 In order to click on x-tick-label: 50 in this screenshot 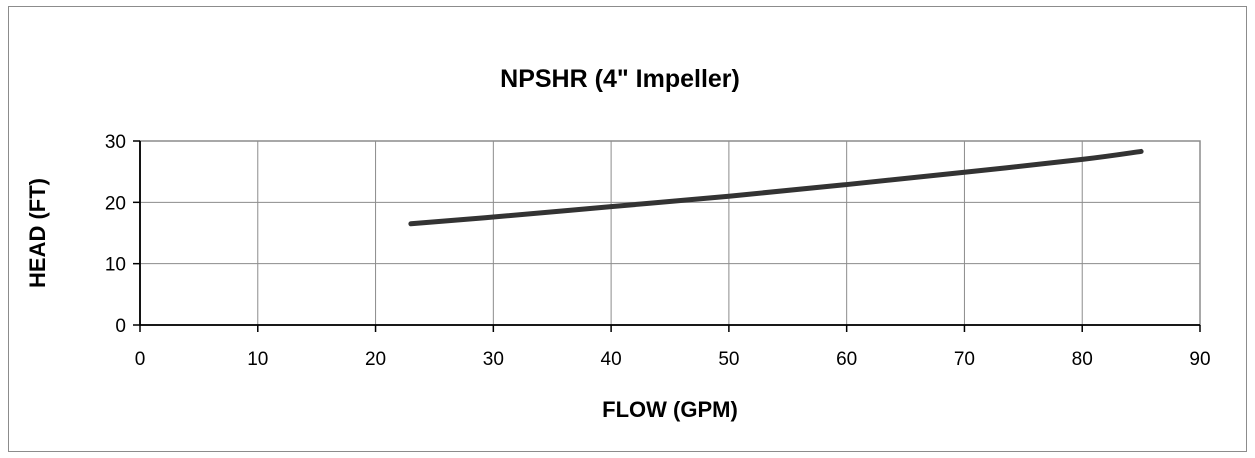, I will do `click(728, 359)`.